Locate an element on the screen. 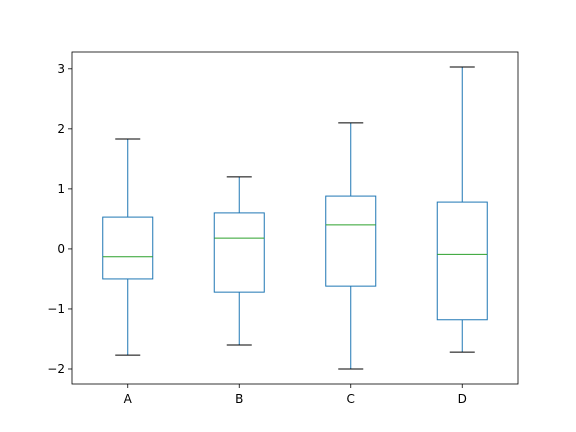 Image resolution: width=576 pixels, height=432 pixels. x-tick-label: D is located at coordinates (462, 399).